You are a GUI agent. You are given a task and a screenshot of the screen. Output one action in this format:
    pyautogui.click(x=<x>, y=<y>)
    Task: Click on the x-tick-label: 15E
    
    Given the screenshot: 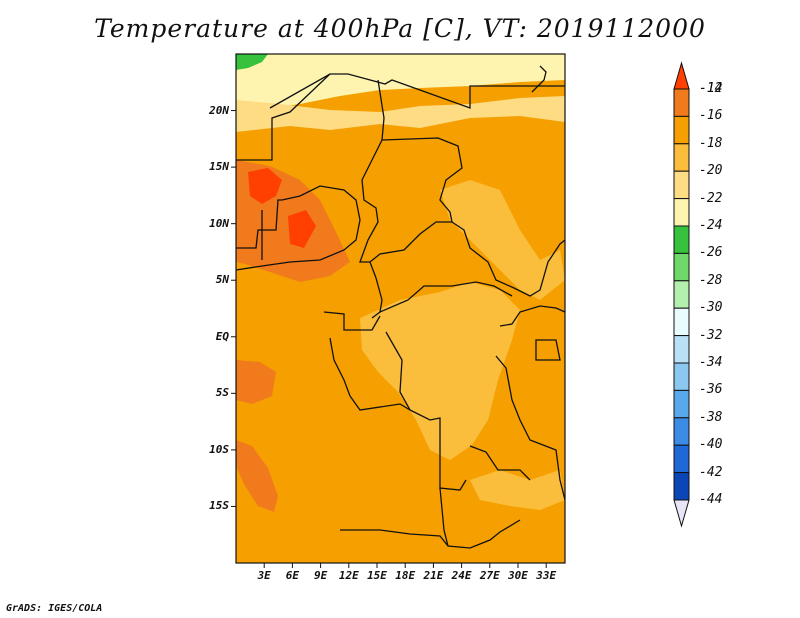 What is the action you would take?
    pyautogui.click(x=377, y=575)
    